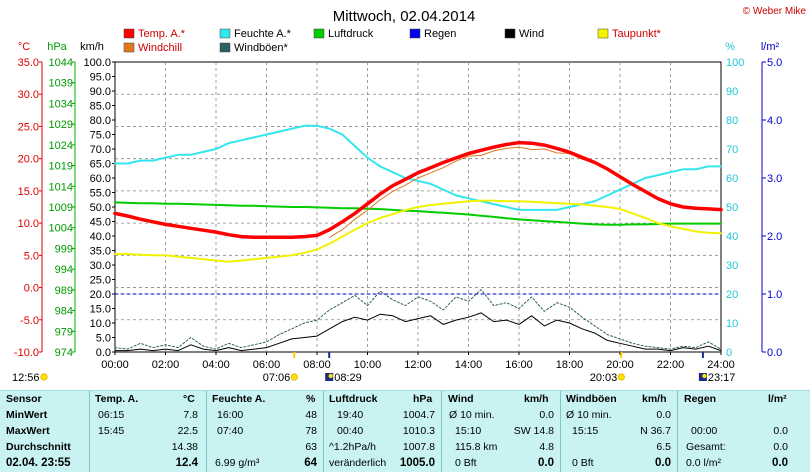 The height and width of the screenshot is (472, 810). Describe the element at coordinates (440, 34) in the screenshot. I see `legend-label-regen: Regen` at that location.